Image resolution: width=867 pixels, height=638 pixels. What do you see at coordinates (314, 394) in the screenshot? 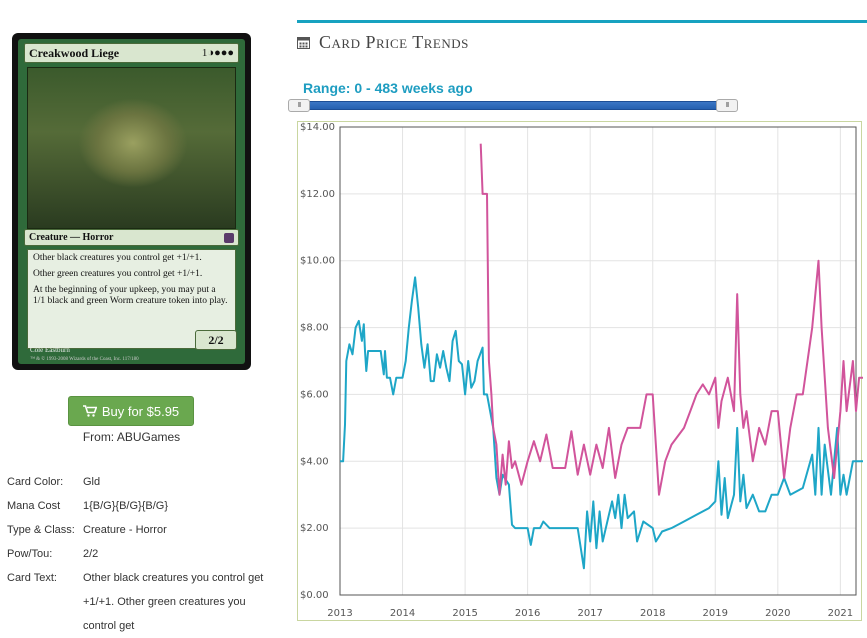
I see `y-tick-label: $6.00` at bounding box center [314, 394].